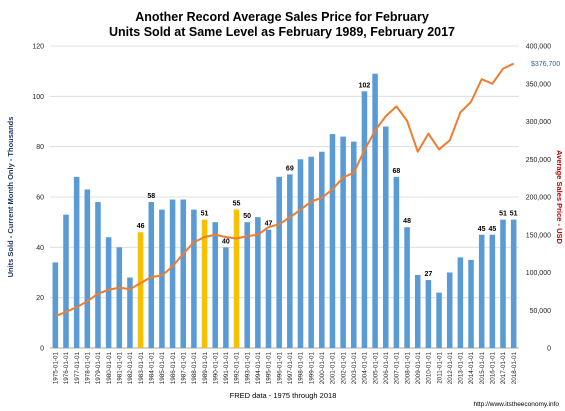  I want to click on x-tick-label: 1975-01-01, so click(56, 368).